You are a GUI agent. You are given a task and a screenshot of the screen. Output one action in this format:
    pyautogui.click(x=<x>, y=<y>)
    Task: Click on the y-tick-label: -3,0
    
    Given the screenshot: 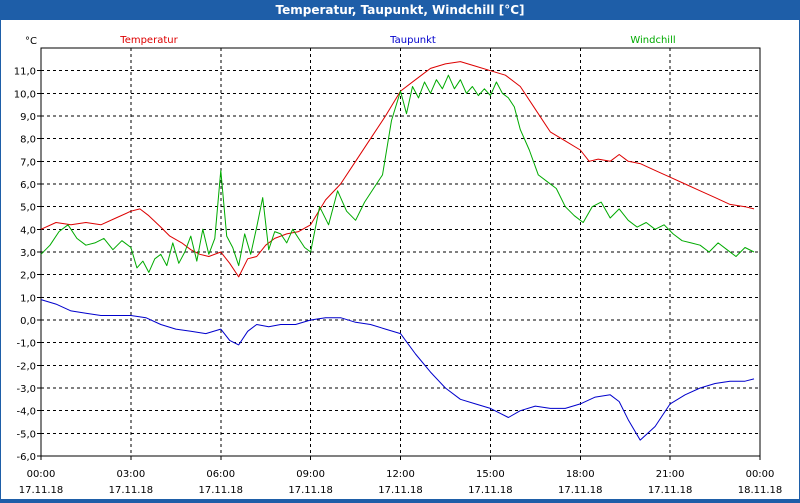 What is the action you would take?
    pyautogui.click(x=26, y=389)
    